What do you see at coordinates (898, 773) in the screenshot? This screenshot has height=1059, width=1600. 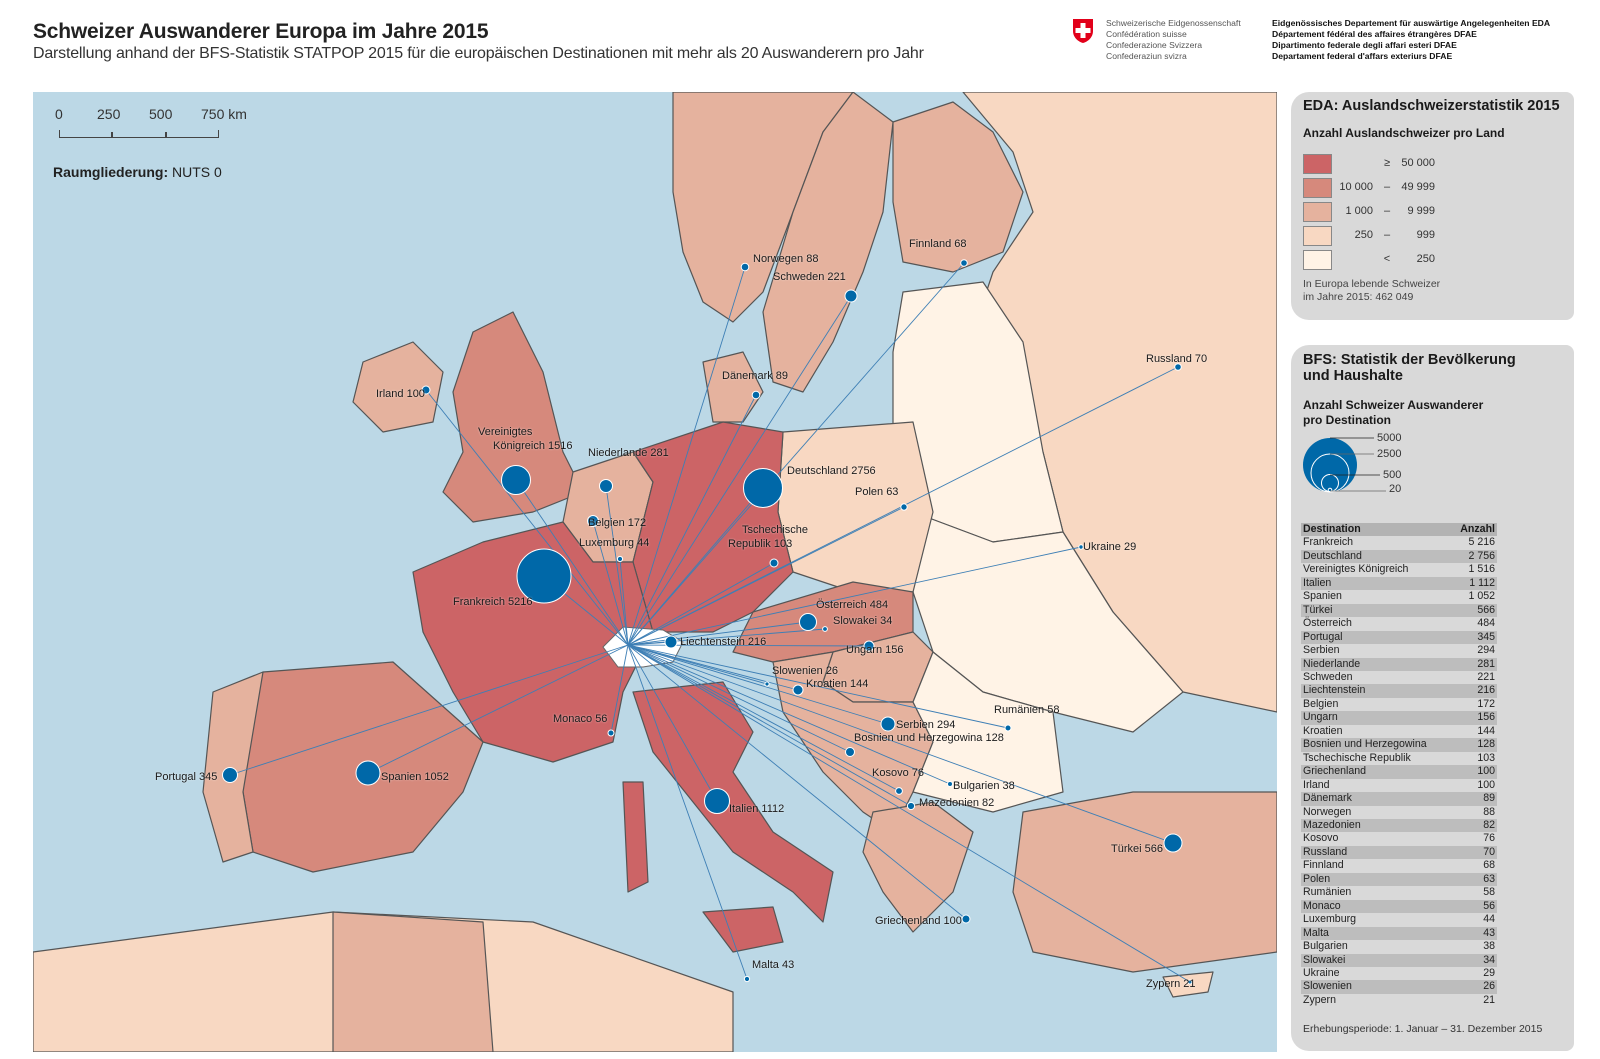 I see `place-label: Kosovo 76` at bounding box center [898, 773].